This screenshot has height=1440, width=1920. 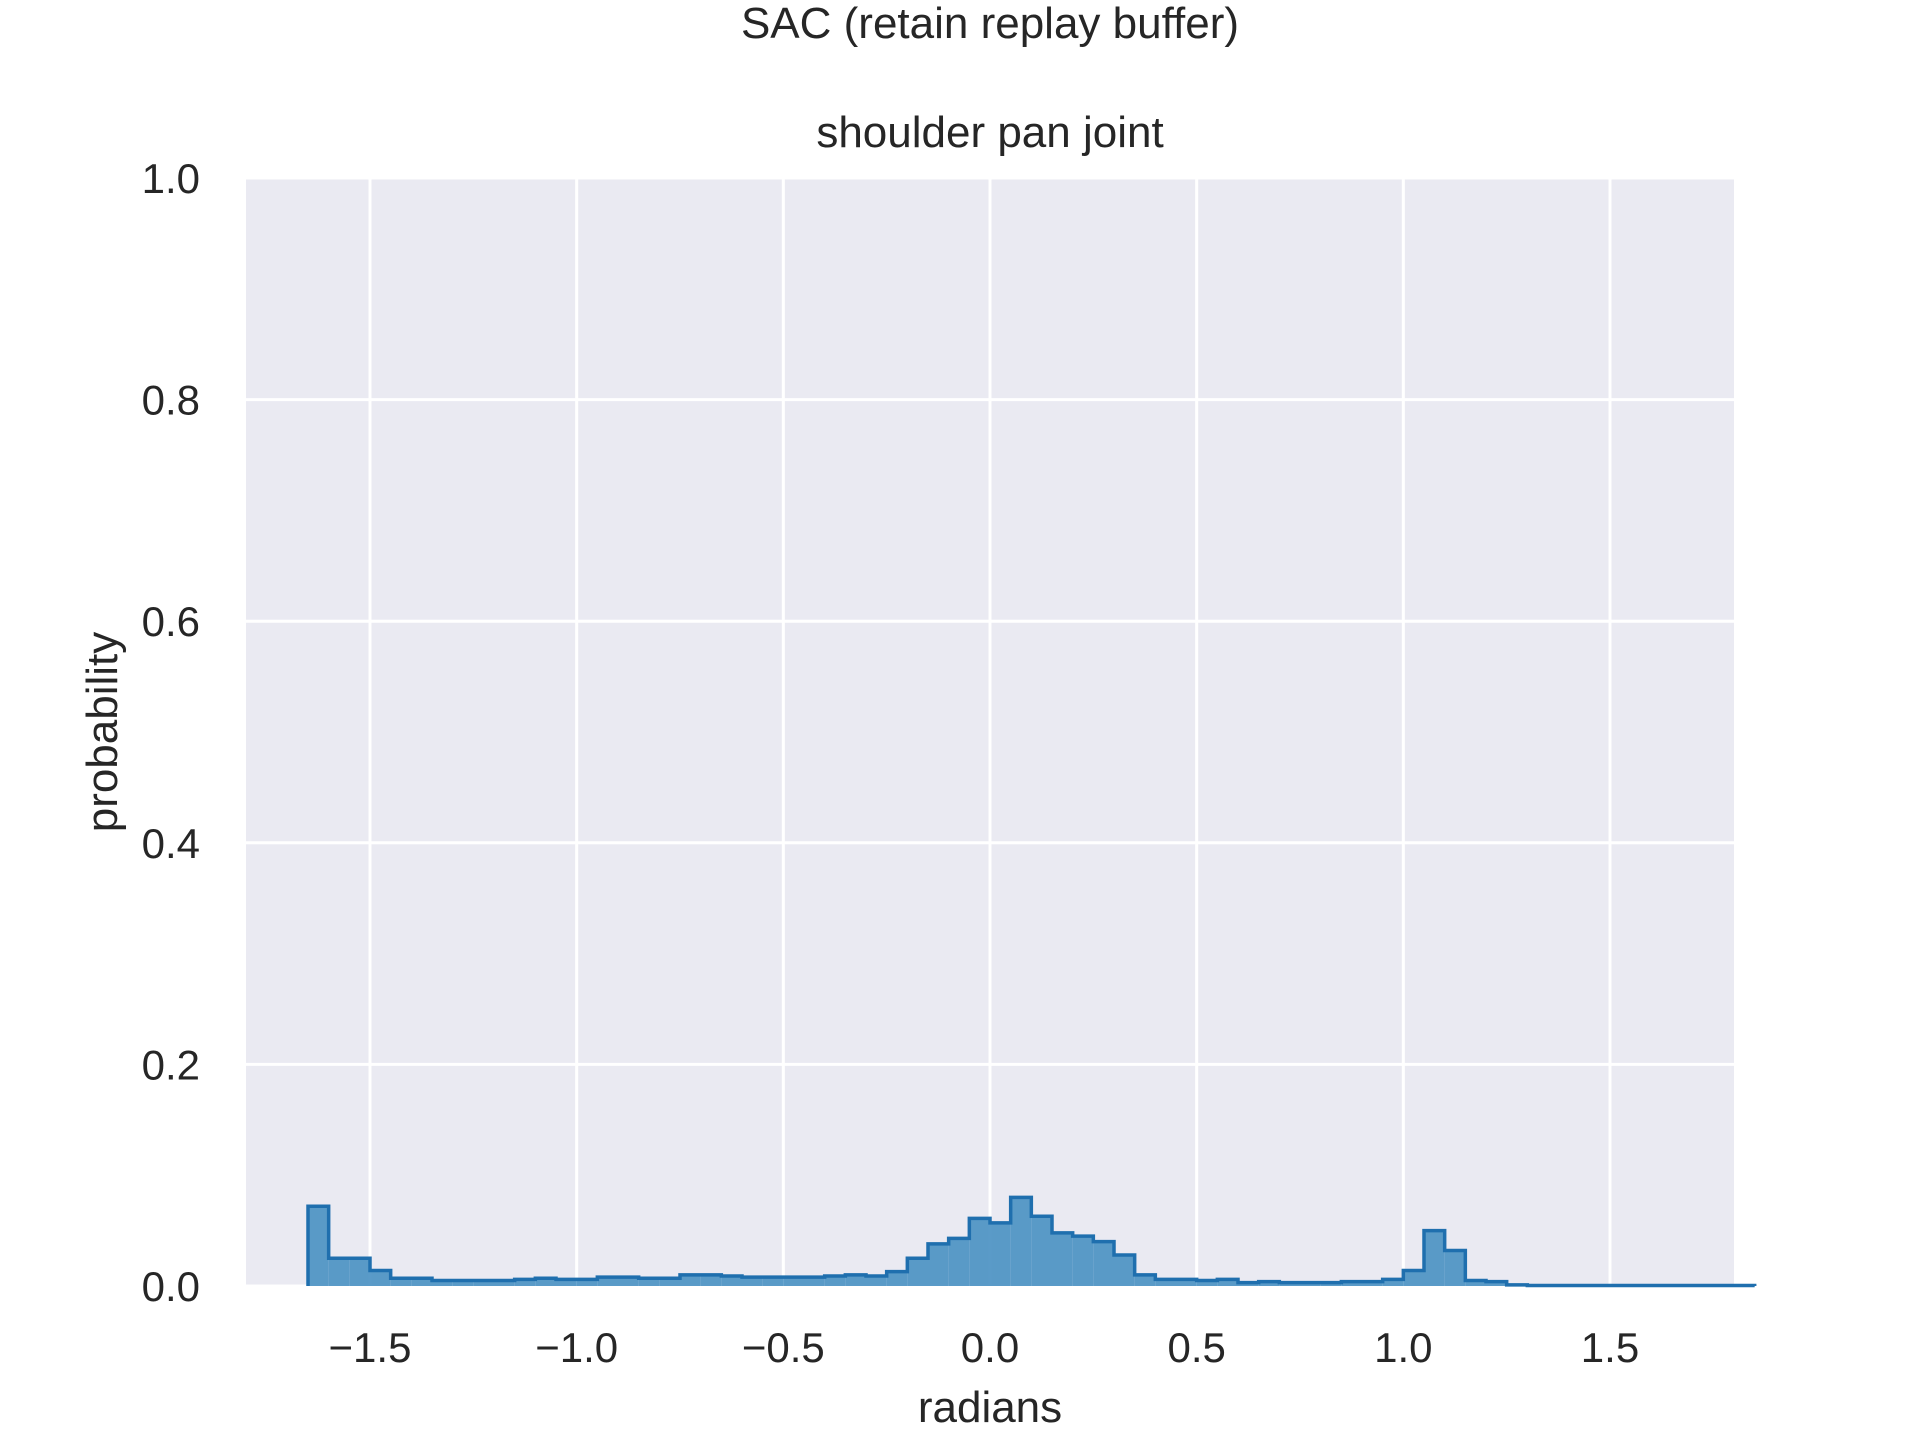 I want to click on x-tick-label: −0.5, so click(x=783, y=1347).